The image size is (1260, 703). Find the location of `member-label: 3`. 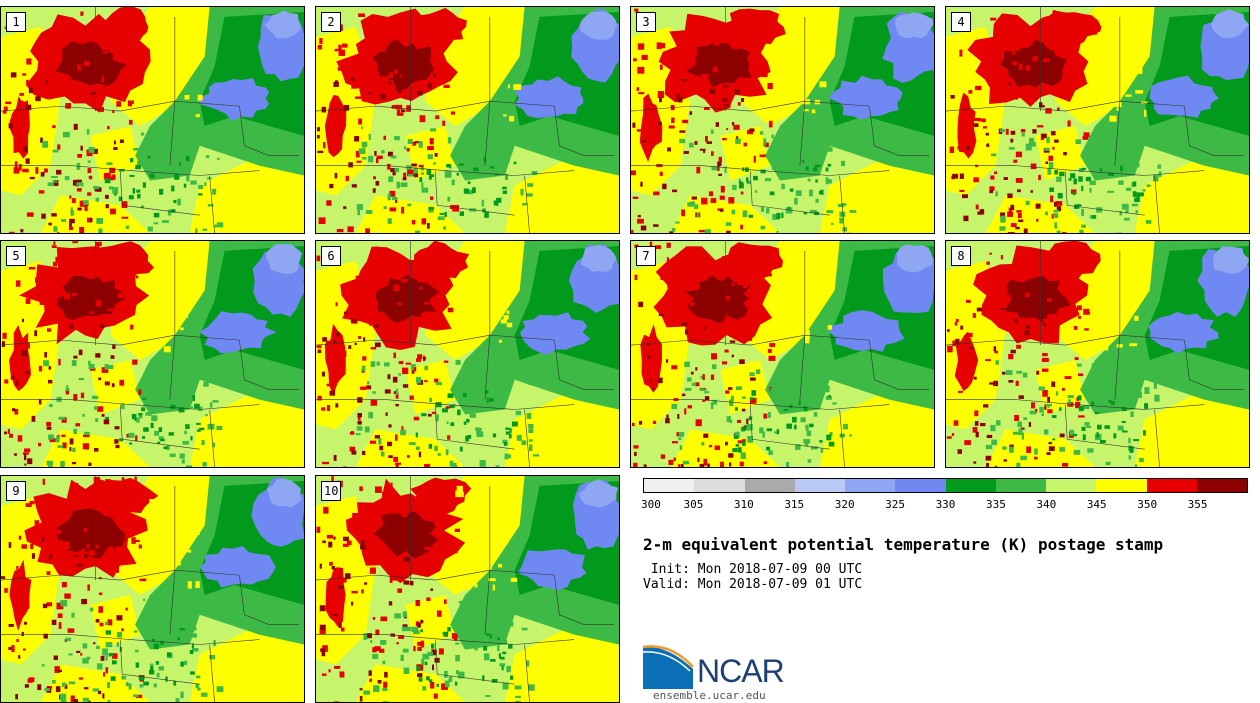

member-label: 3 is located at coordinates (646, 22).